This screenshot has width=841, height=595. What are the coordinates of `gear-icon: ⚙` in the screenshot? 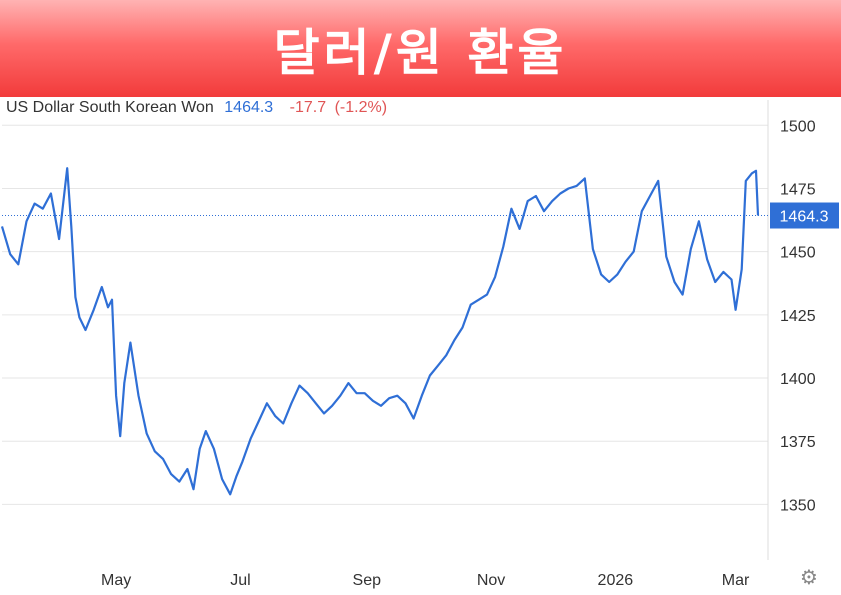 It's located at (809, 577).